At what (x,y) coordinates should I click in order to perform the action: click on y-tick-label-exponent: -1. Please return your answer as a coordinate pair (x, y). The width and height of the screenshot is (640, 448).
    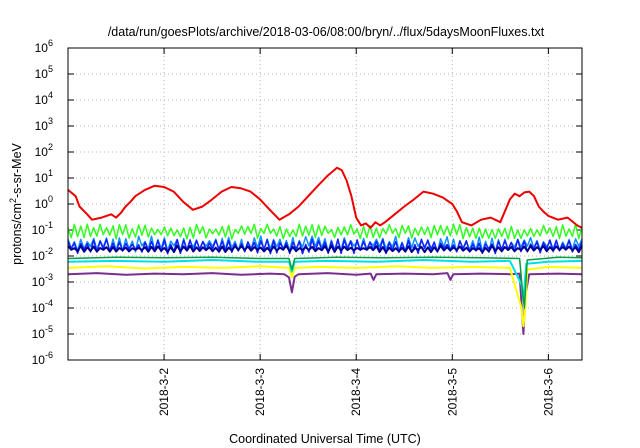
    Looking at the image, I should click on (49, 225).